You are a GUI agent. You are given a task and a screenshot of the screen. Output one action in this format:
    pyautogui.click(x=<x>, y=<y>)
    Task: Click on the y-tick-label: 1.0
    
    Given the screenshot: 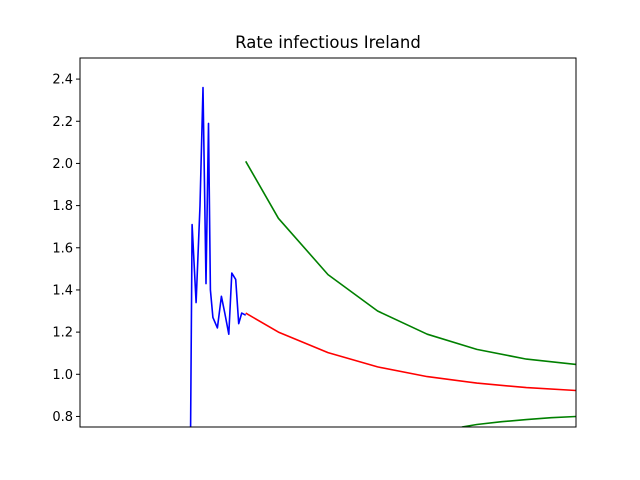 What is the action you would take?
    pyautogui.click(x=62, y=375)
    